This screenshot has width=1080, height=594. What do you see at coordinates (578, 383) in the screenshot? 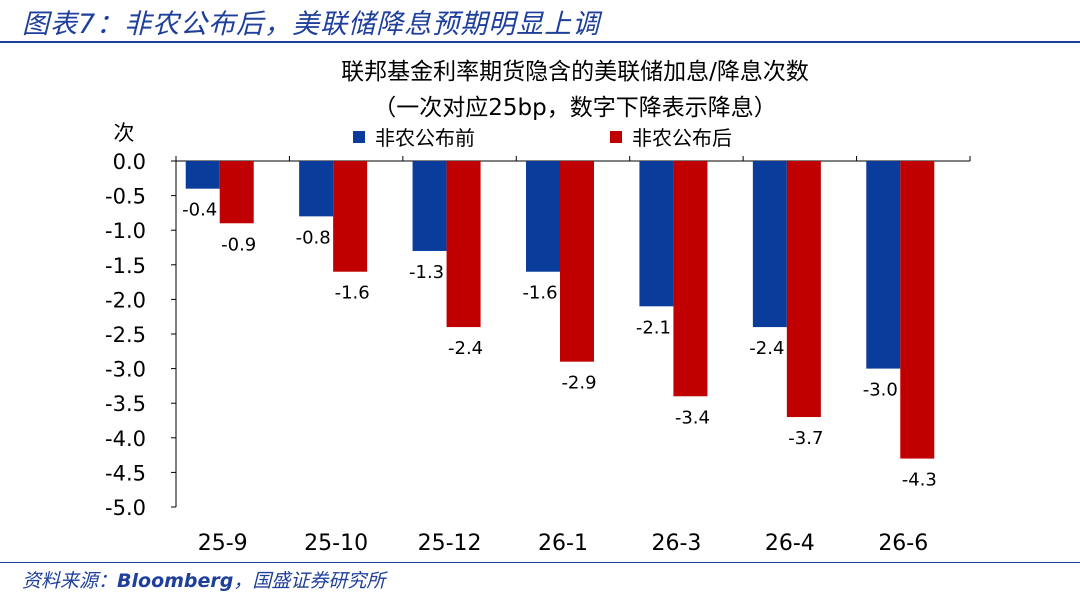
I see `data-label: -2.9` at bounding box center [578, 383].